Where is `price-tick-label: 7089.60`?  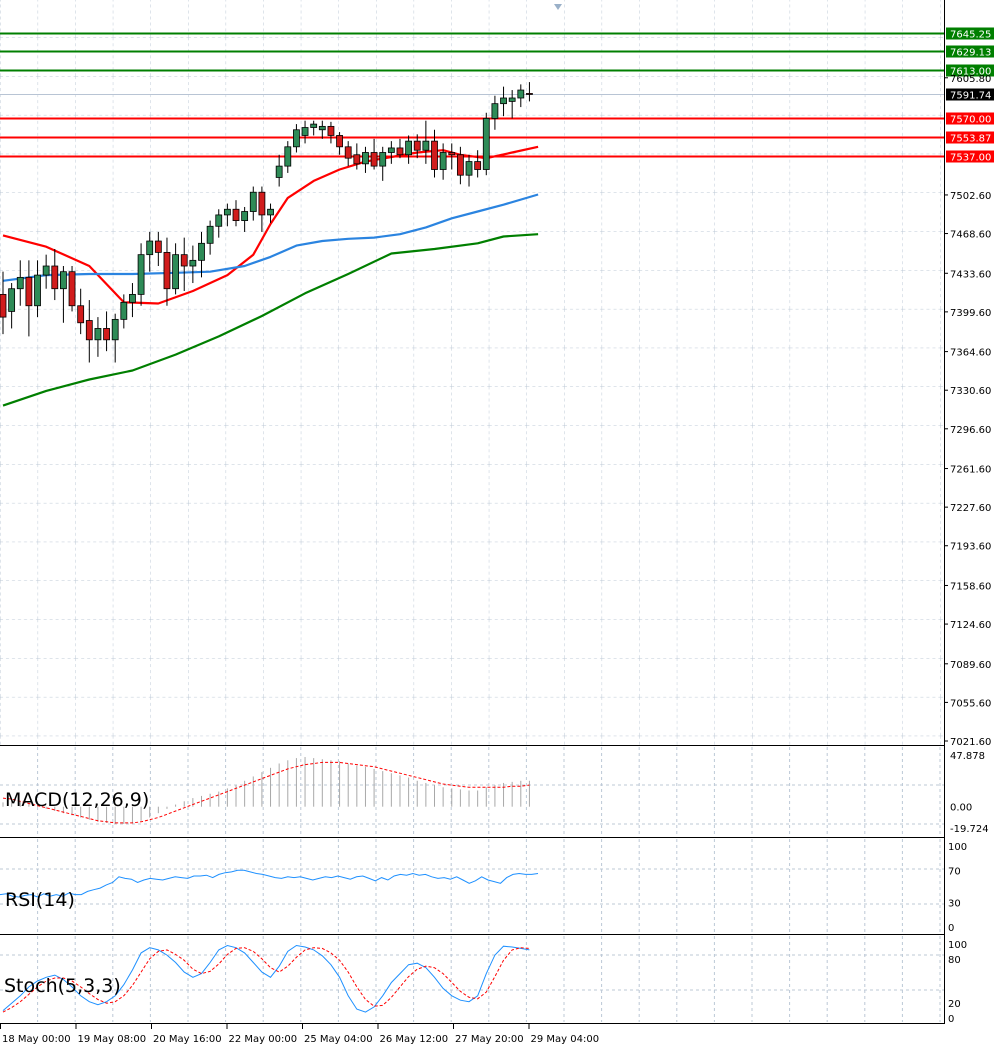 price-tick-label: 7089.60 is located at coordinates (970, 665).